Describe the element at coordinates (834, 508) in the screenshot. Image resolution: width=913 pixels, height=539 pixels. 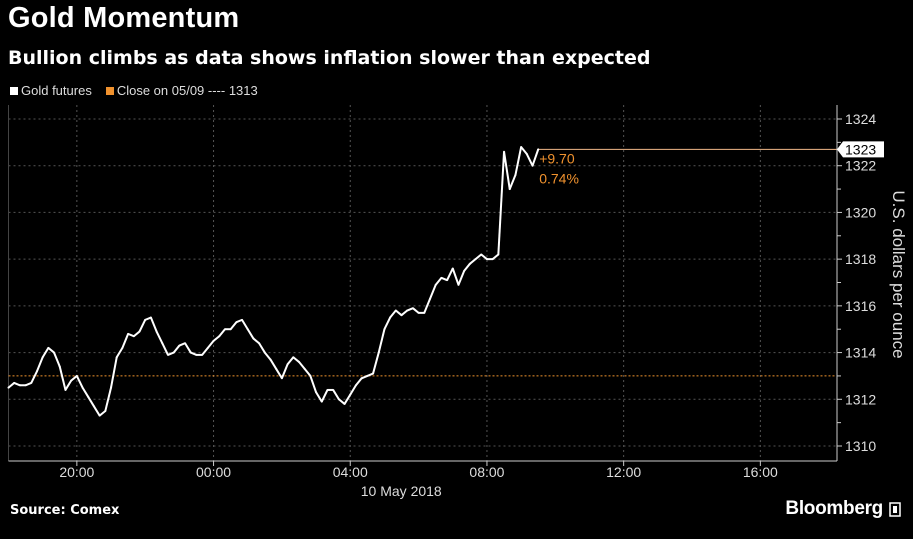
I see `bloomberg-logo: Bloomberg` at that location.